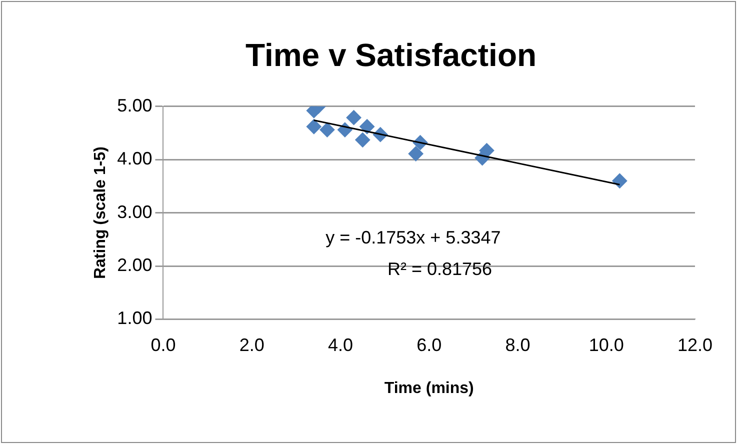  Describe the element at coordinates (391, 55) in the screenshot. I see `chart-title: Time v Satisfaction` at that location.